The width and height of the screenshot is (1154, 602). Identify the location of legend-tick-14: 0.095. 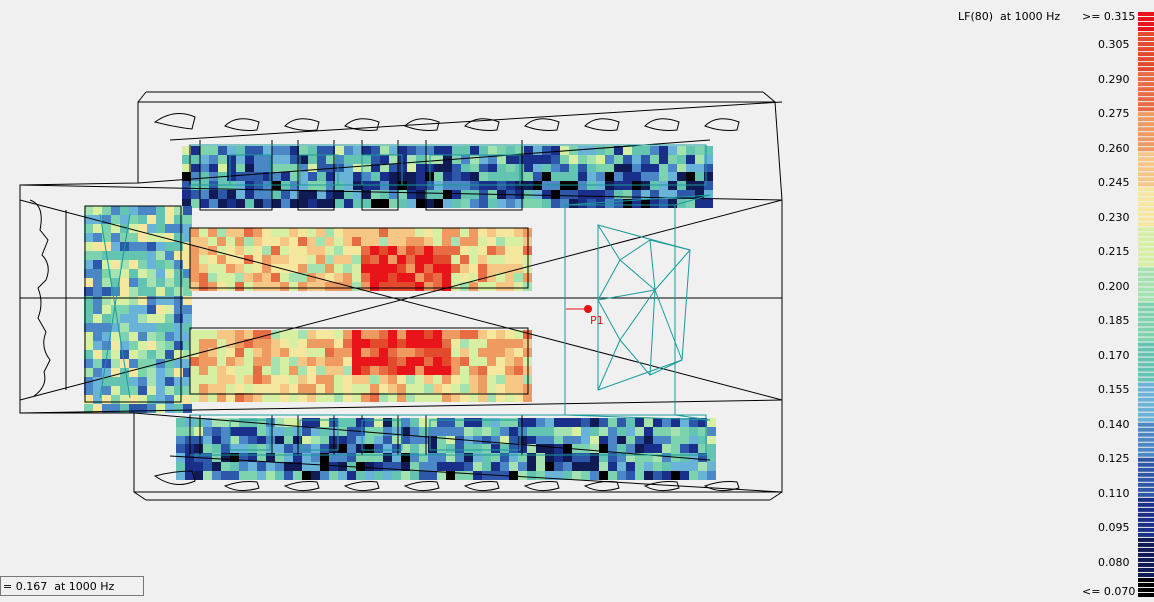
(1114, 527).